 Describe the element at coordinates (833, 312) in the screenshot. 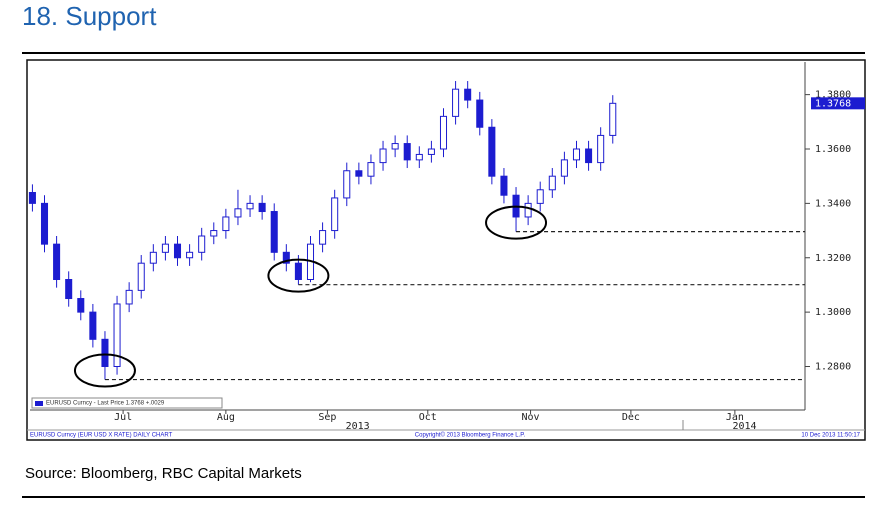

I see `y-tick-label: 1.3000` at that location.